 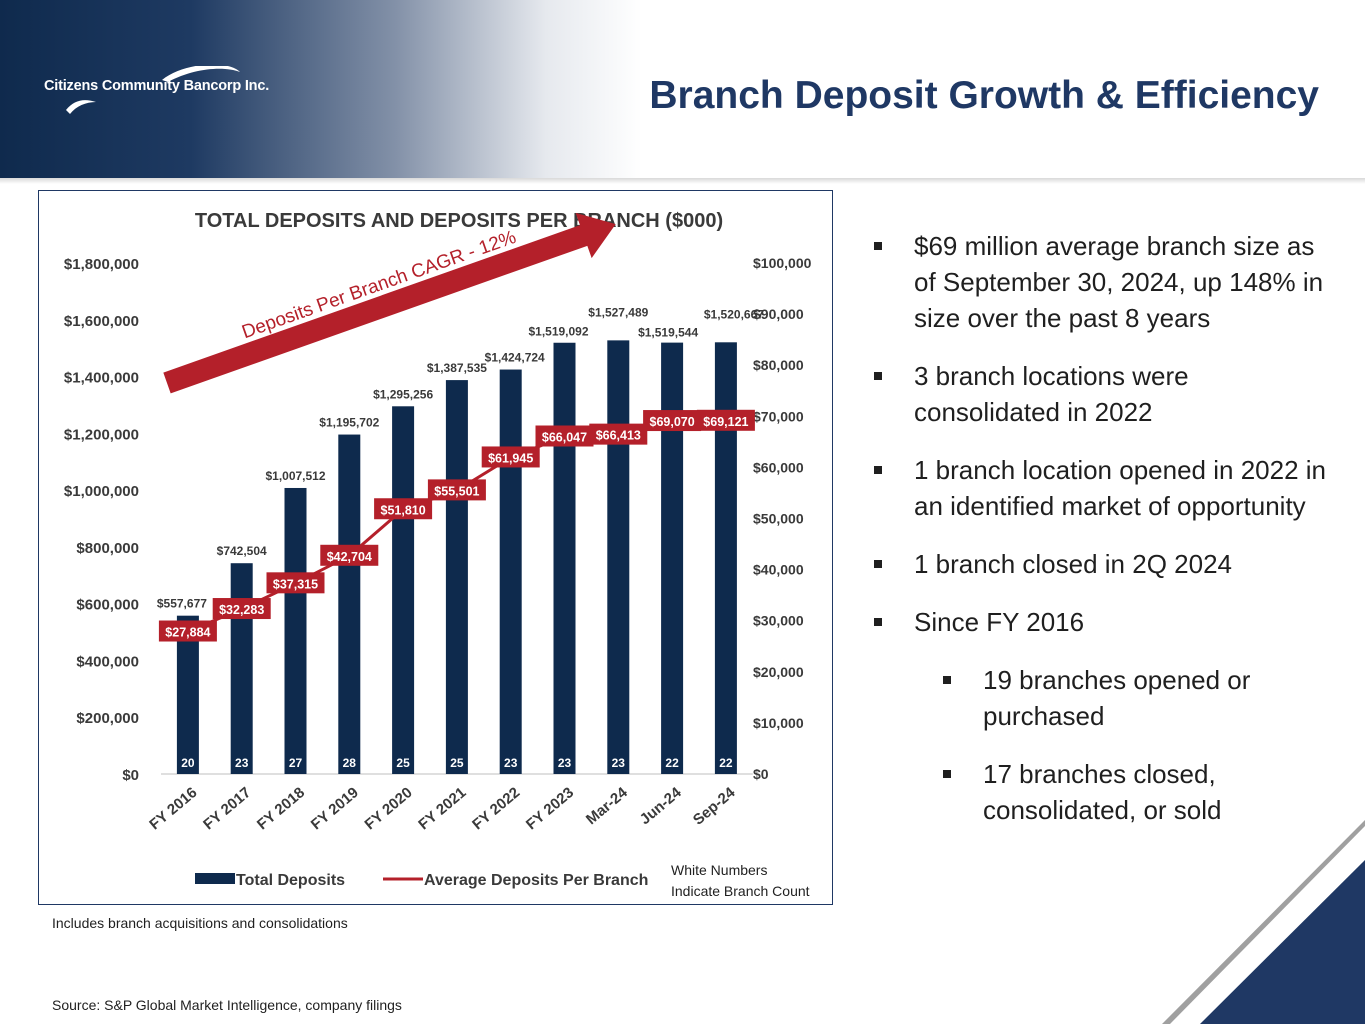 I want to click on bar-value-label: $557,677, so click(x=182, y=604).